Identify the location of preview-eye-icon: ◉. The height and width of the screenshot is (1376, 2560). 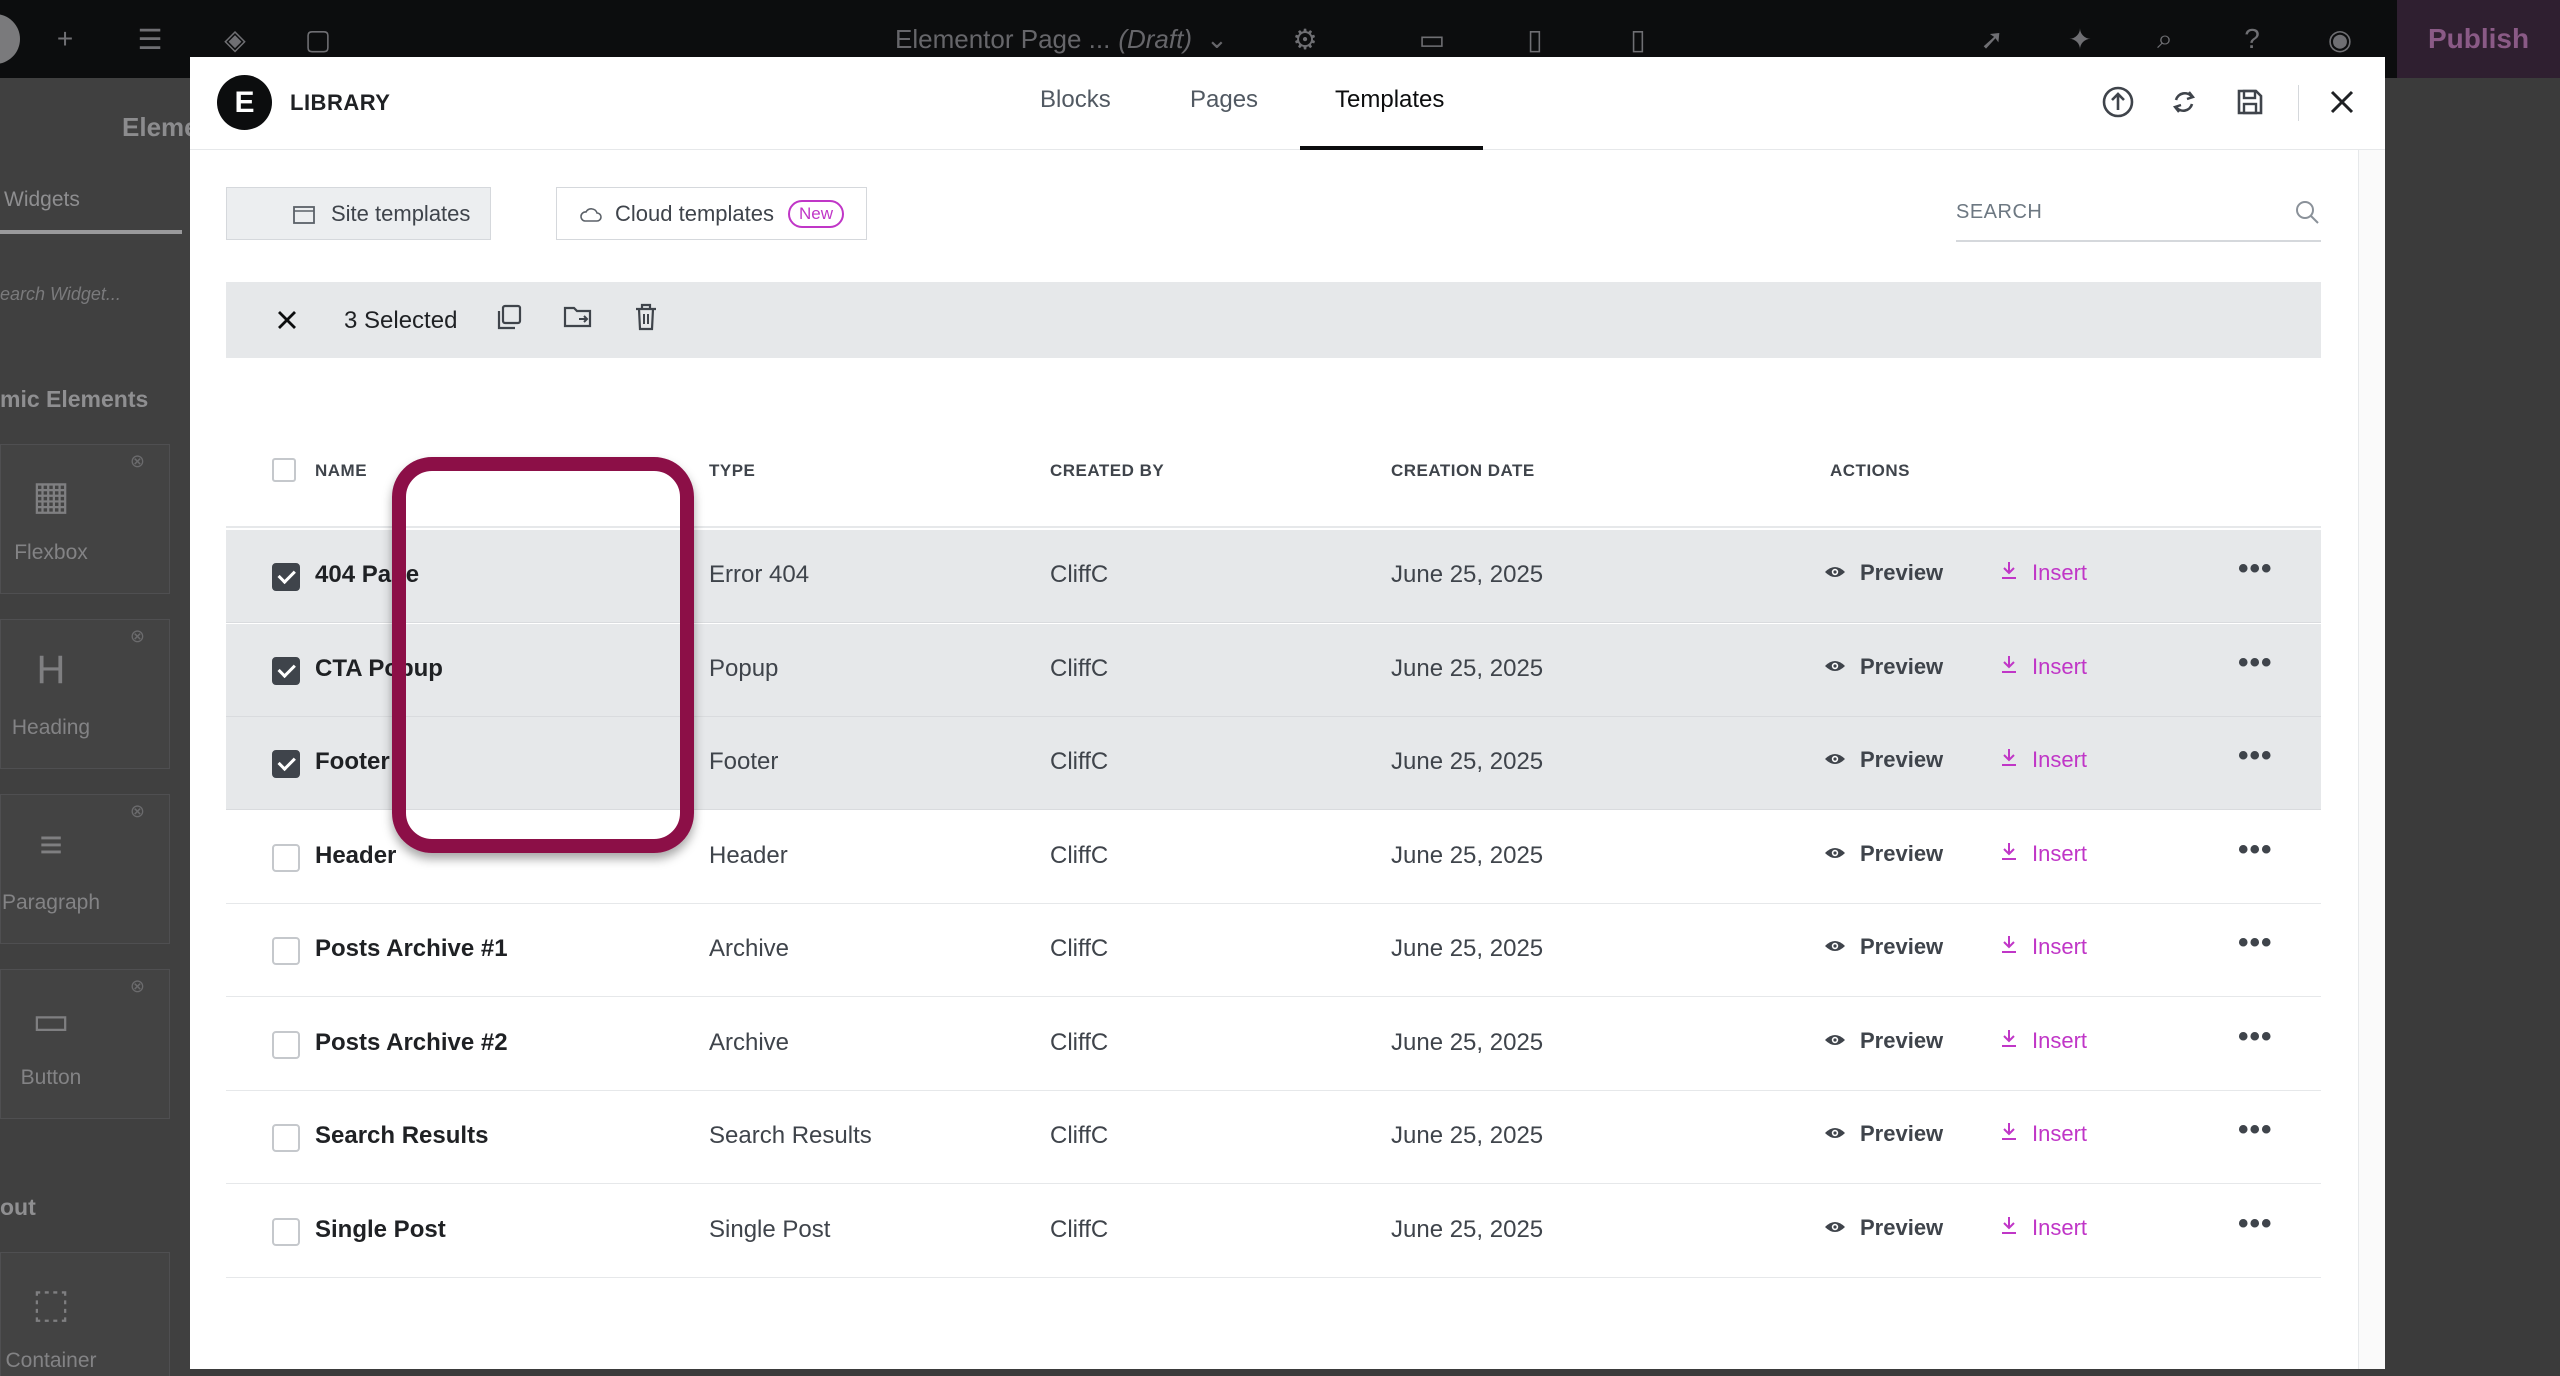
(2340, 39).